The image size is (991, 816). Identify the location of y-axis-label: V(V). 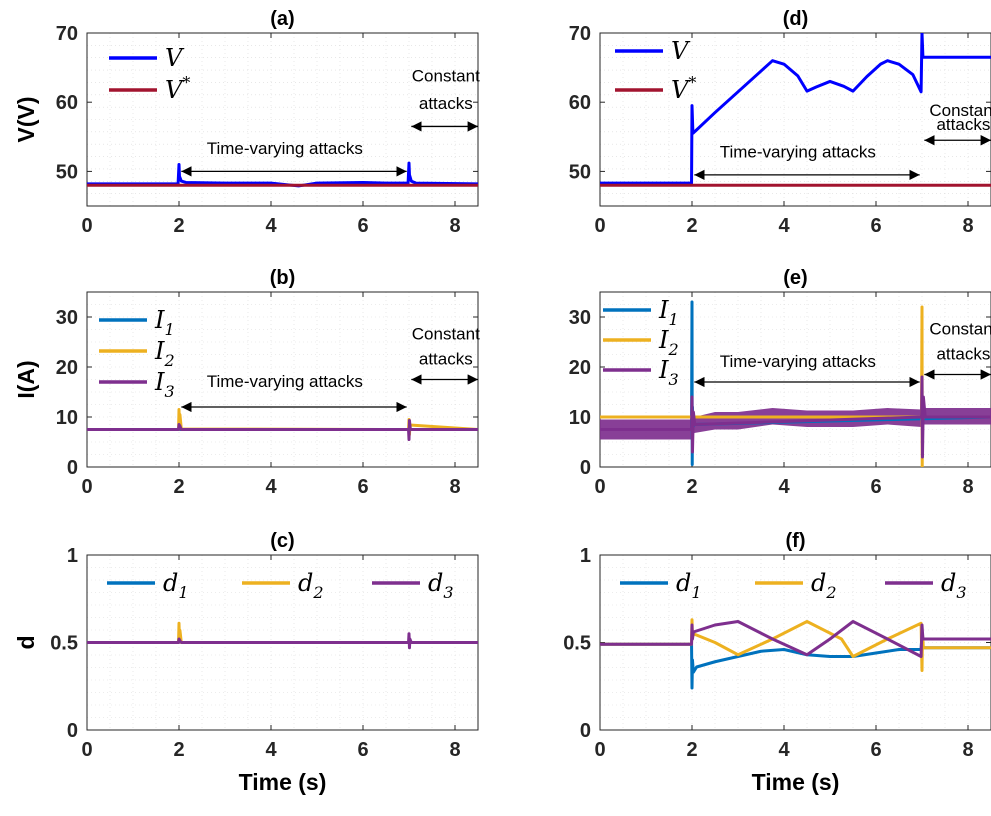
(26, 120).